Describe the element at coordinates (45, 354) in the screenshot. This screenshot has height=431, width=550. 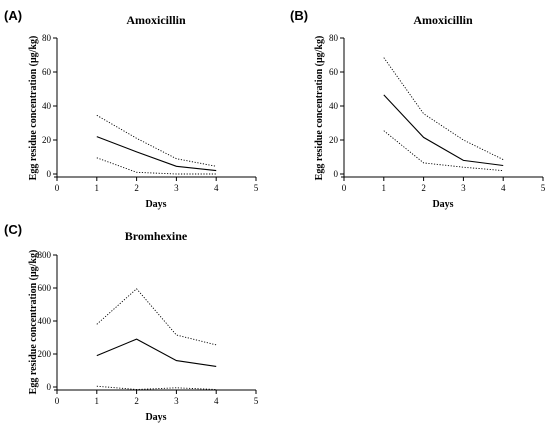
I see `y-tick-label: 200` at that location.